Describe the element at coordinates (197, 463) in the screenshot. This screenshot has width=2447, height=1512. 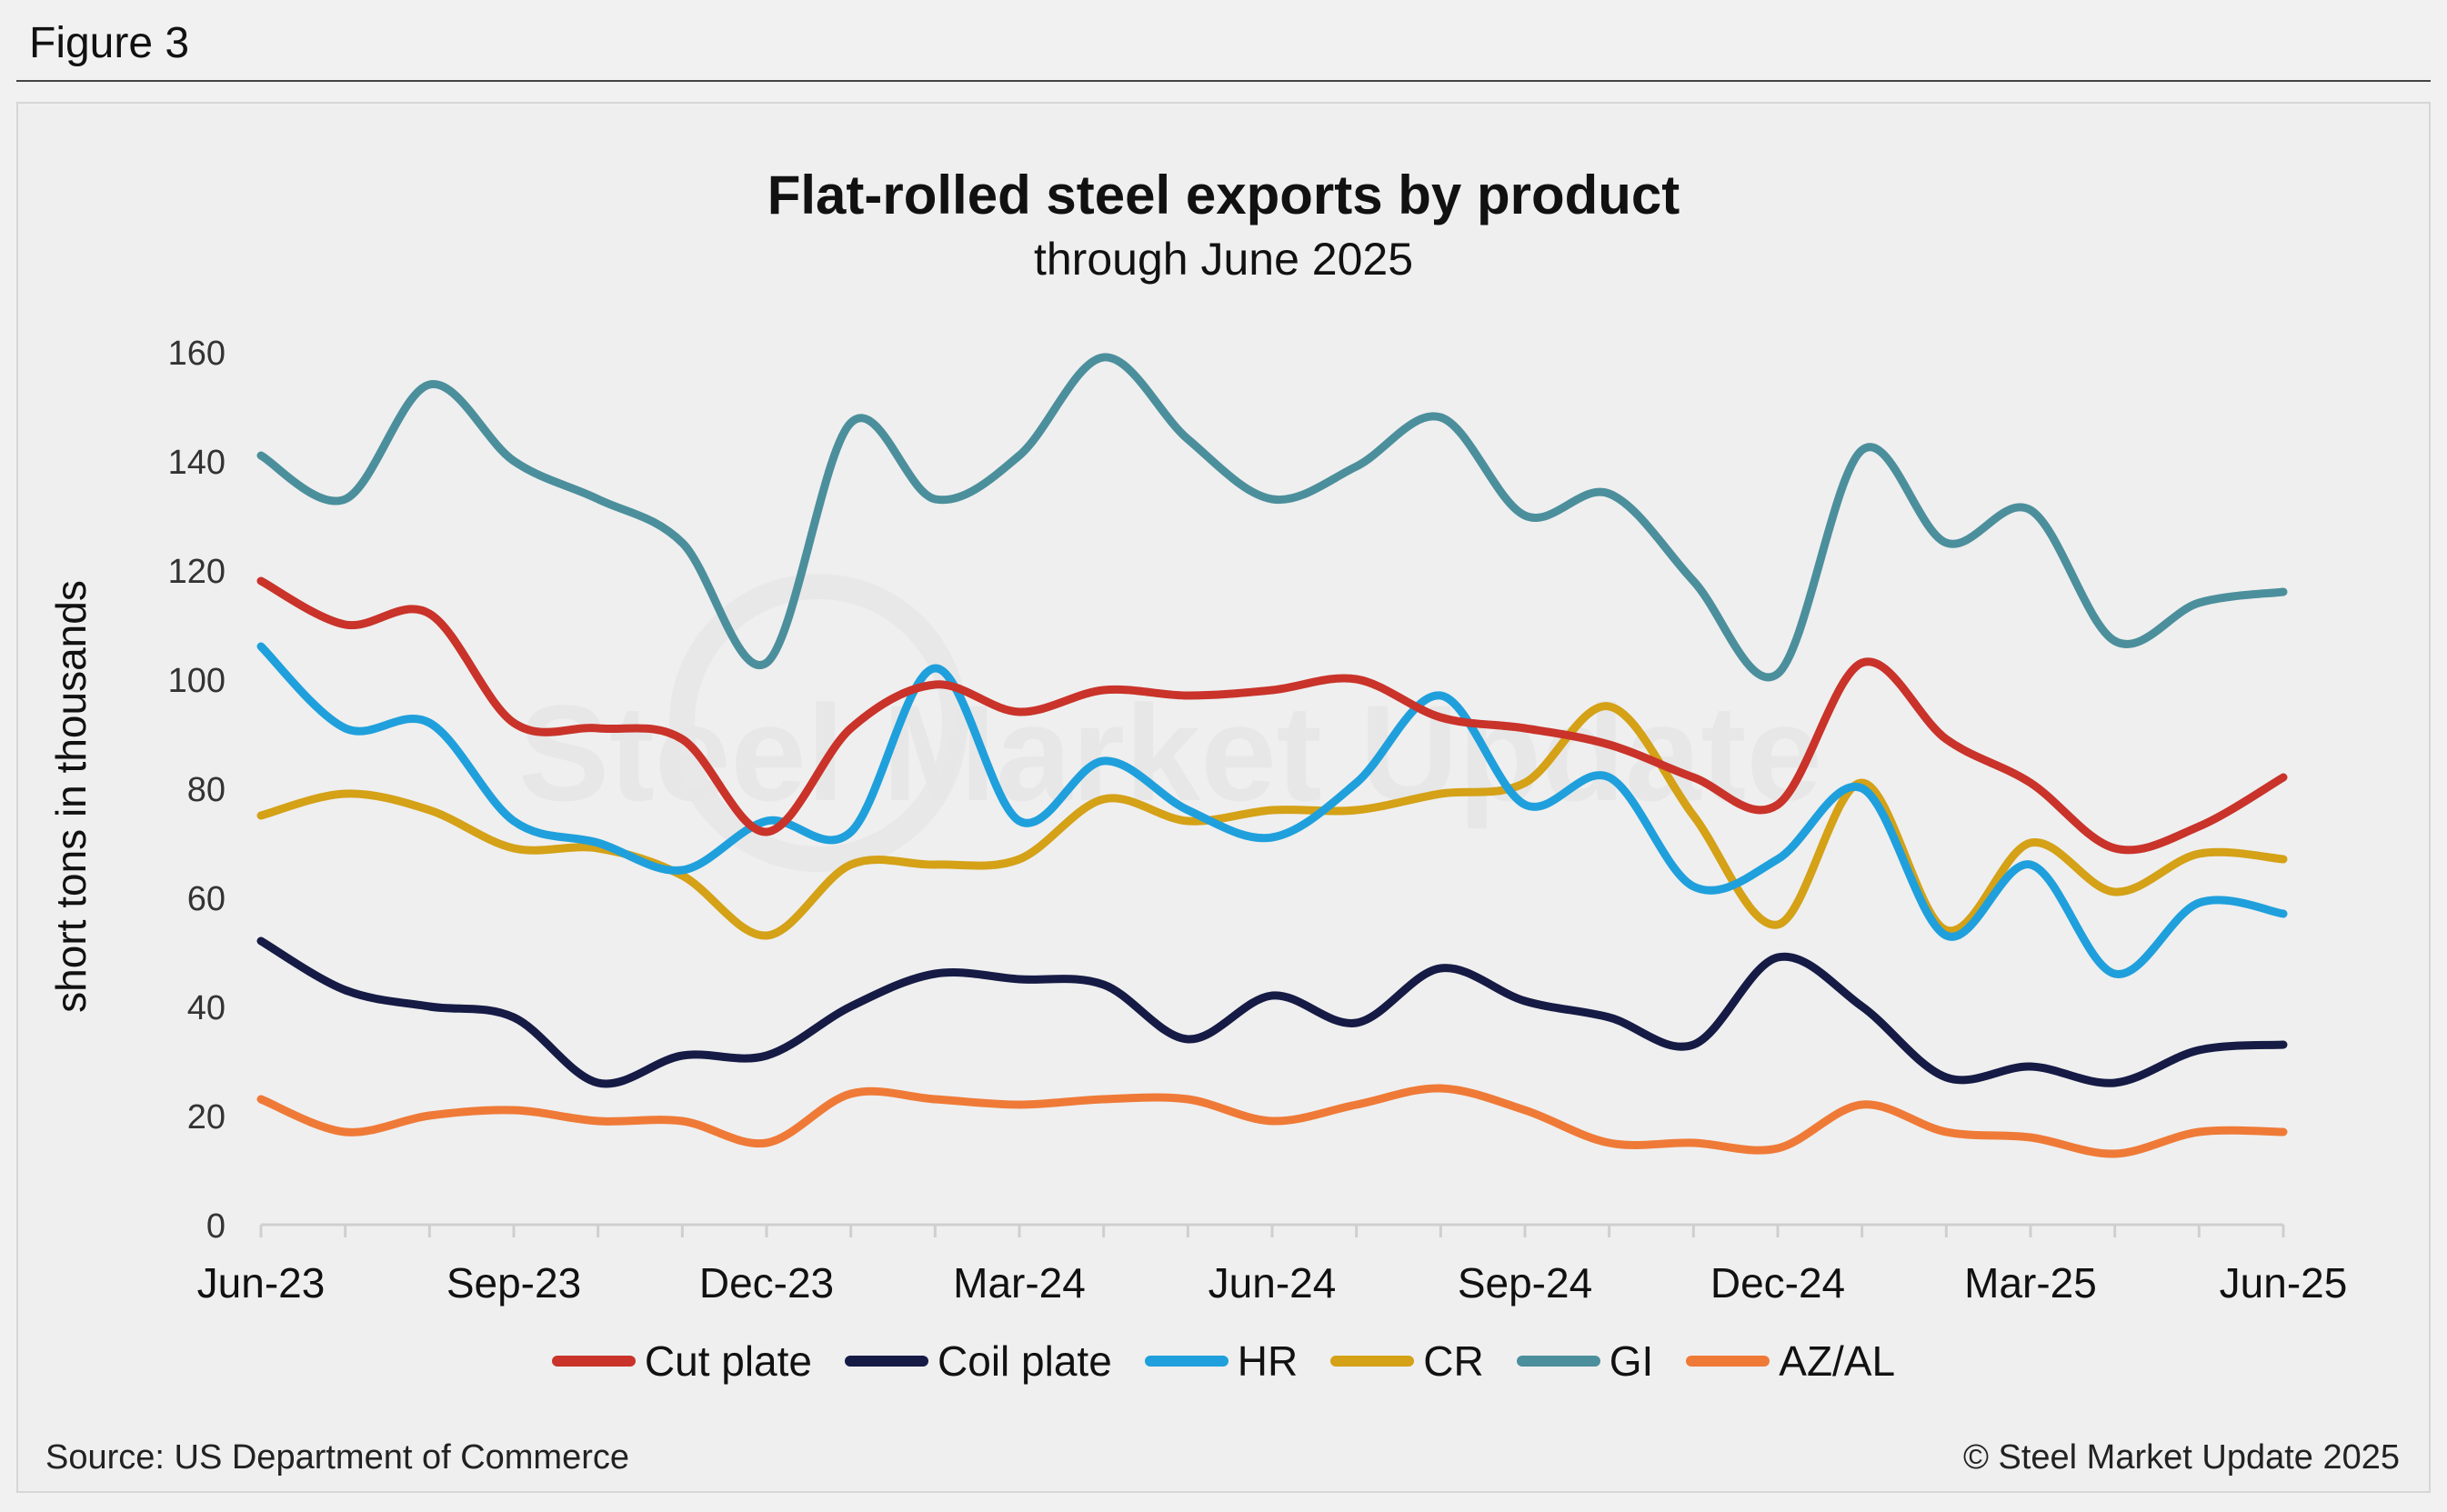
I see `y-tick-label: 140` at that location.